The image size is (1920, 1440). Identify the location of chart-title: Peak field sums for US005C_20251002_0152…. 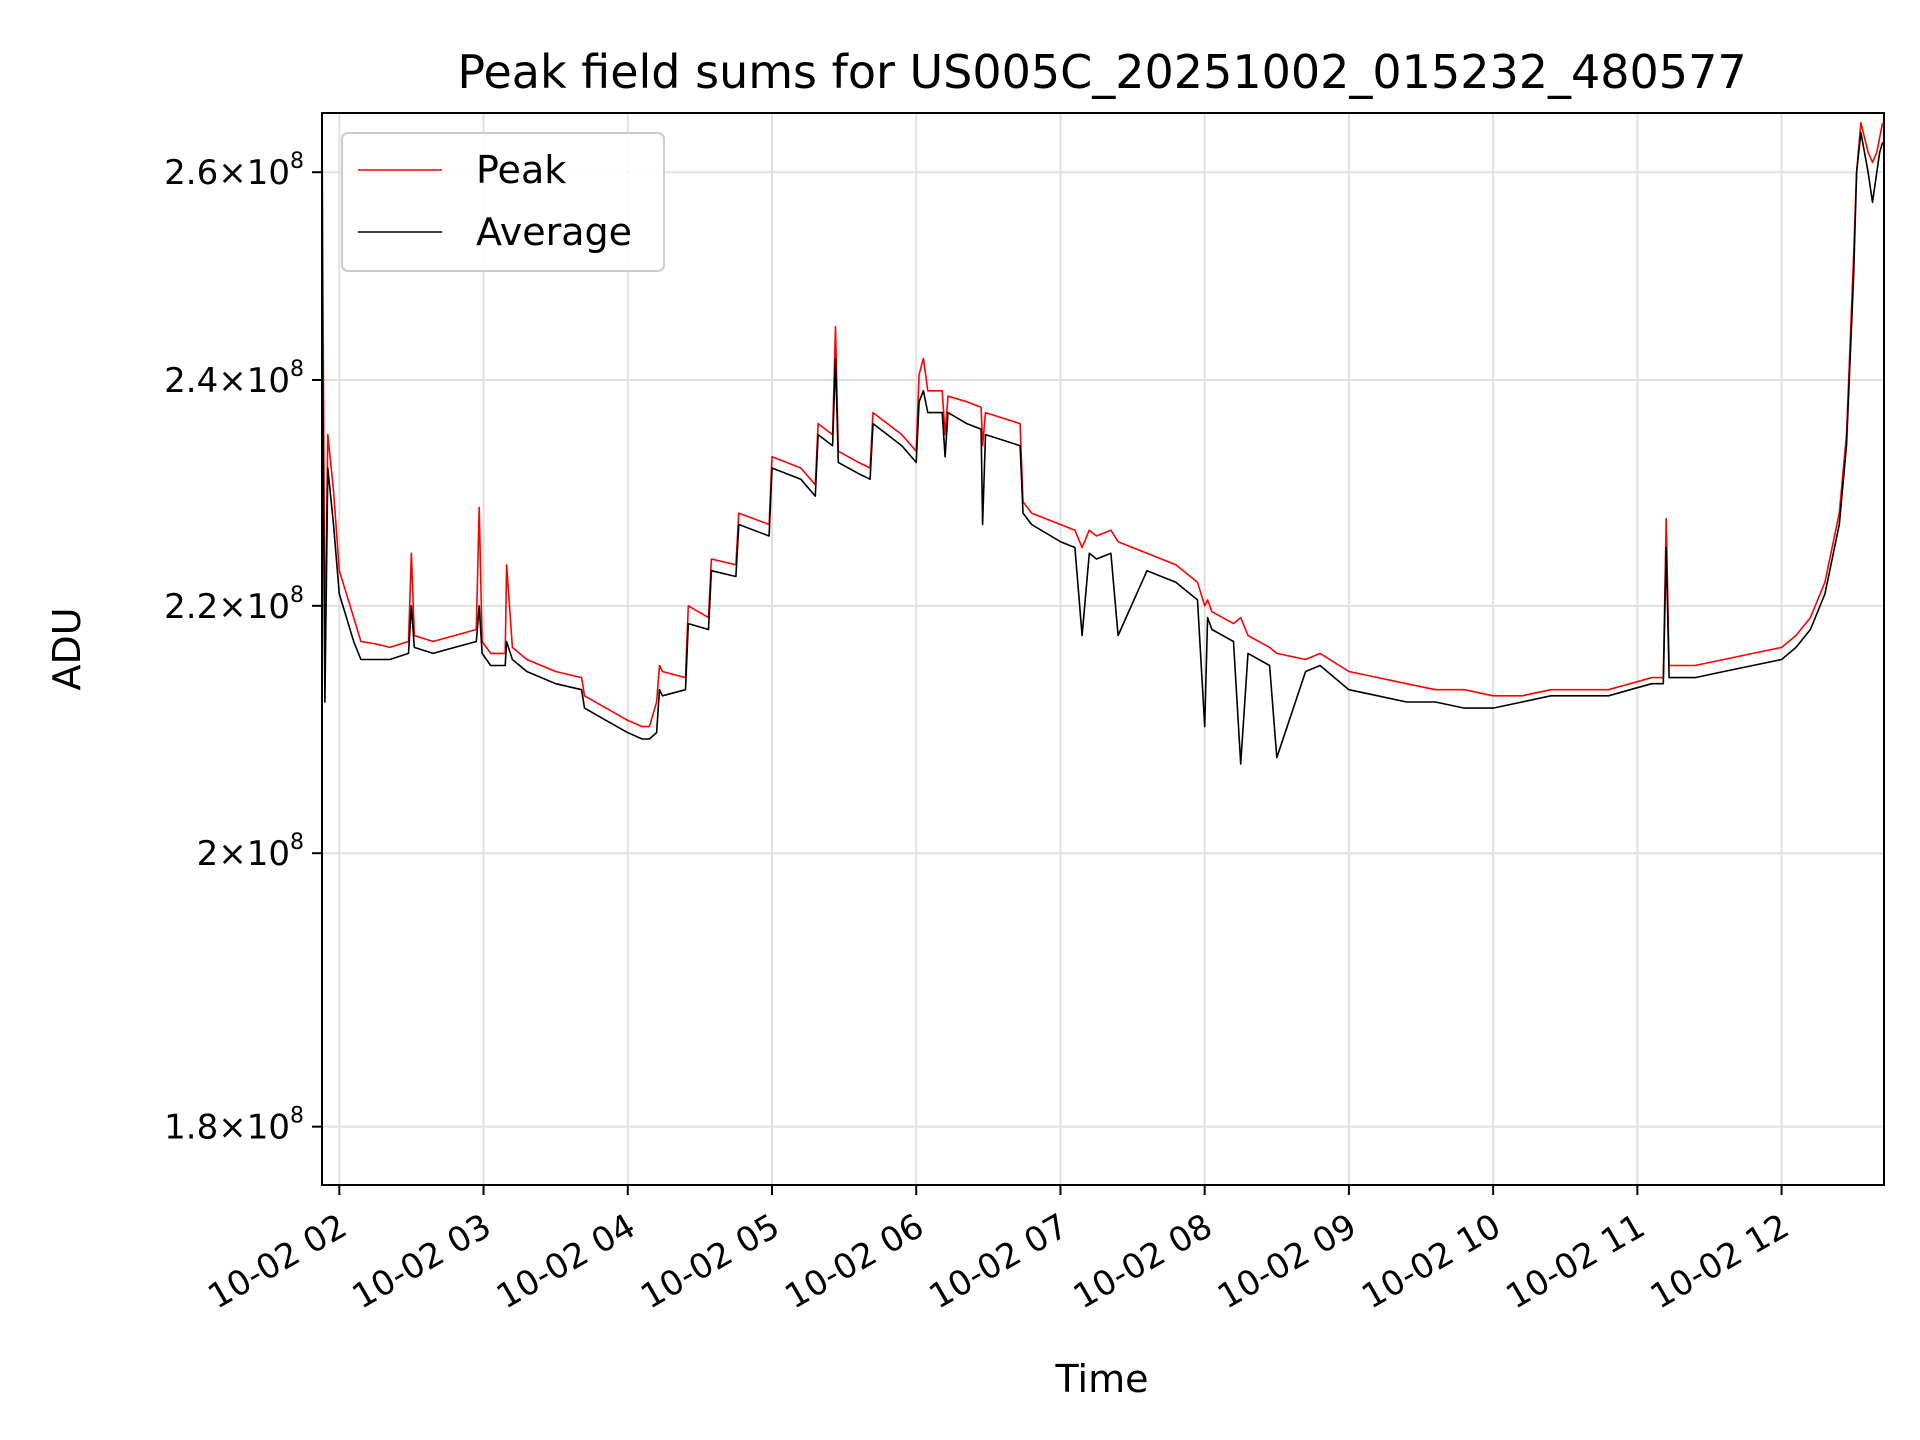
(1101, 72).